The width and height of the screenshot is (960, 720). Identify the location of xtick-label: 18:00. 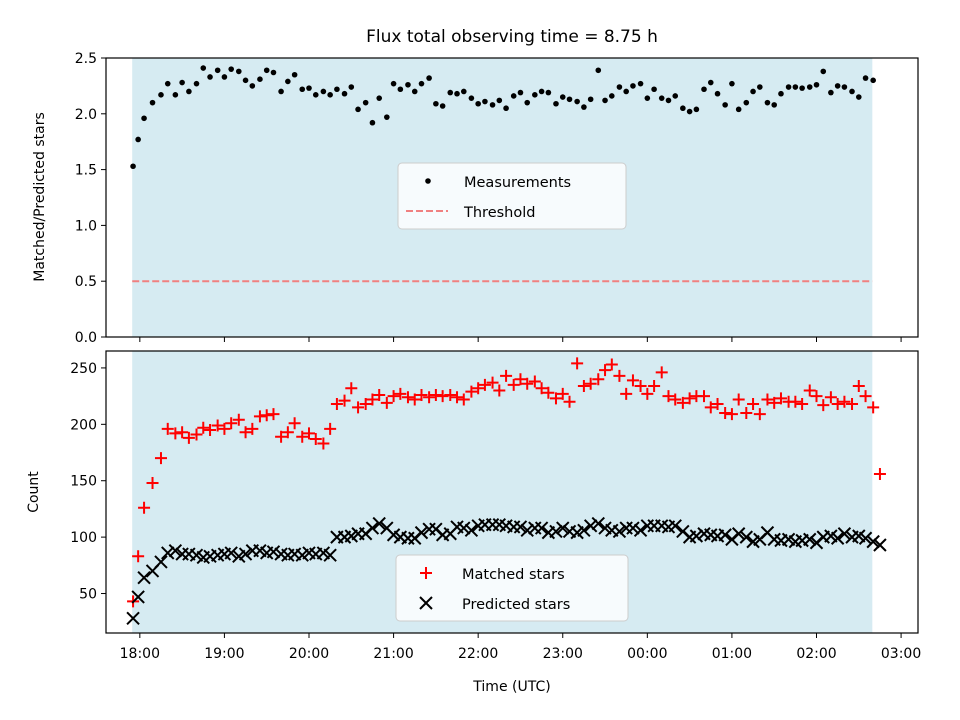
(140, 654).